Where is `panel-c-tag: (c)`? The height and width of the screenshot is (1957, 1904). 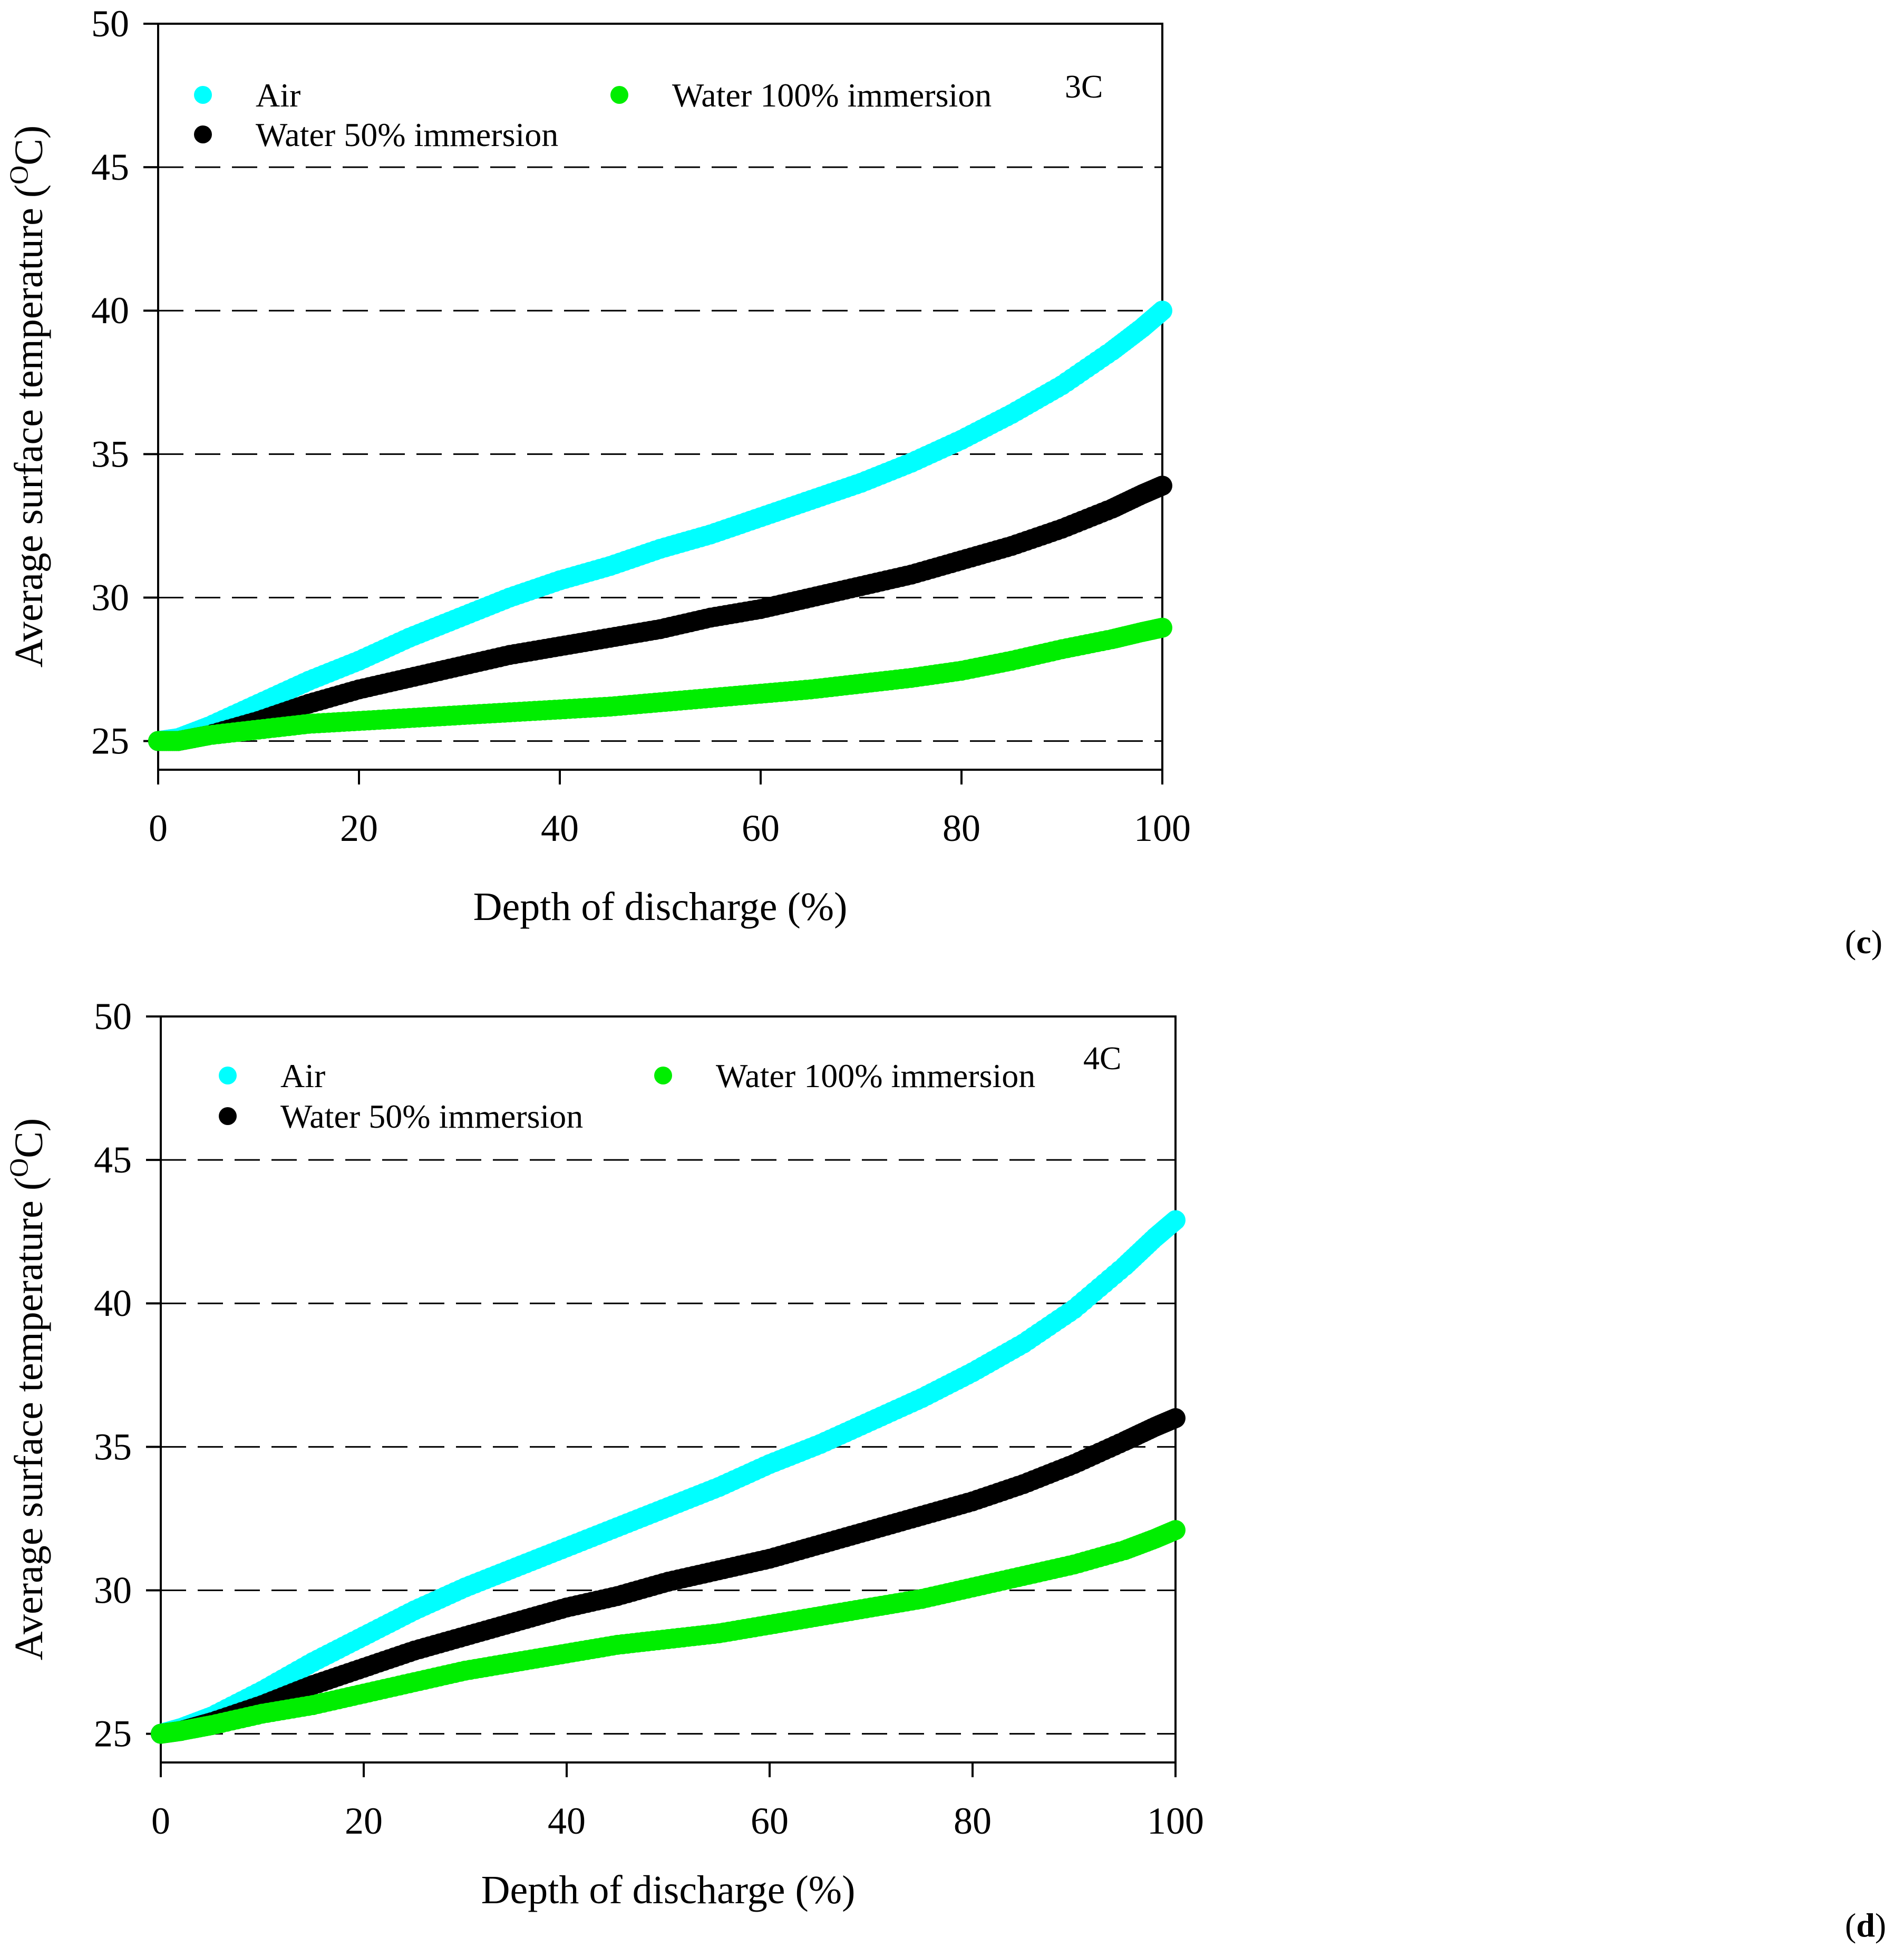 panel-c-tag: (c) is located at coordinates (1864, 942).